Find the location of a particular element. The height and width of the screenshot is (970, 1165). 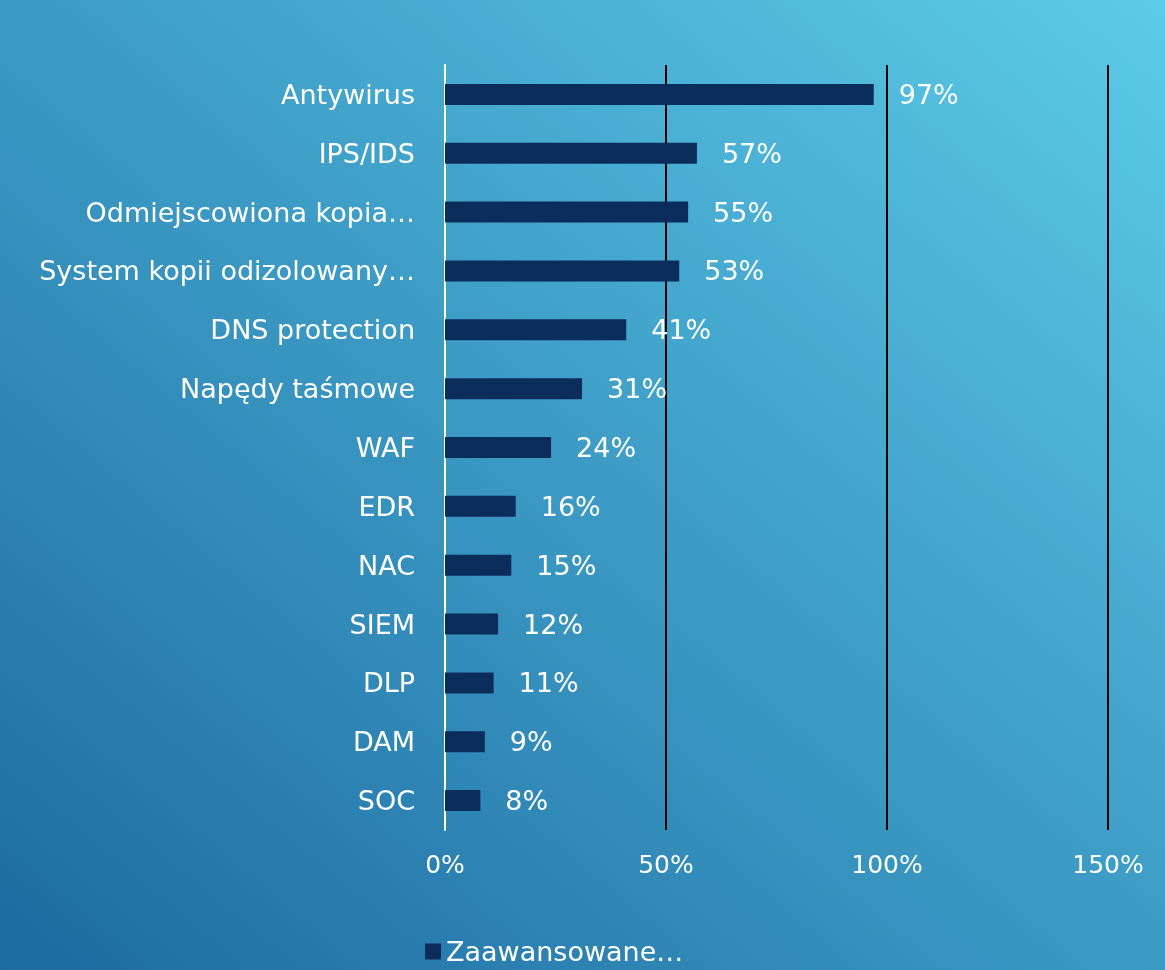

x-tick-label: 0% is located at coordinates (445, 864).